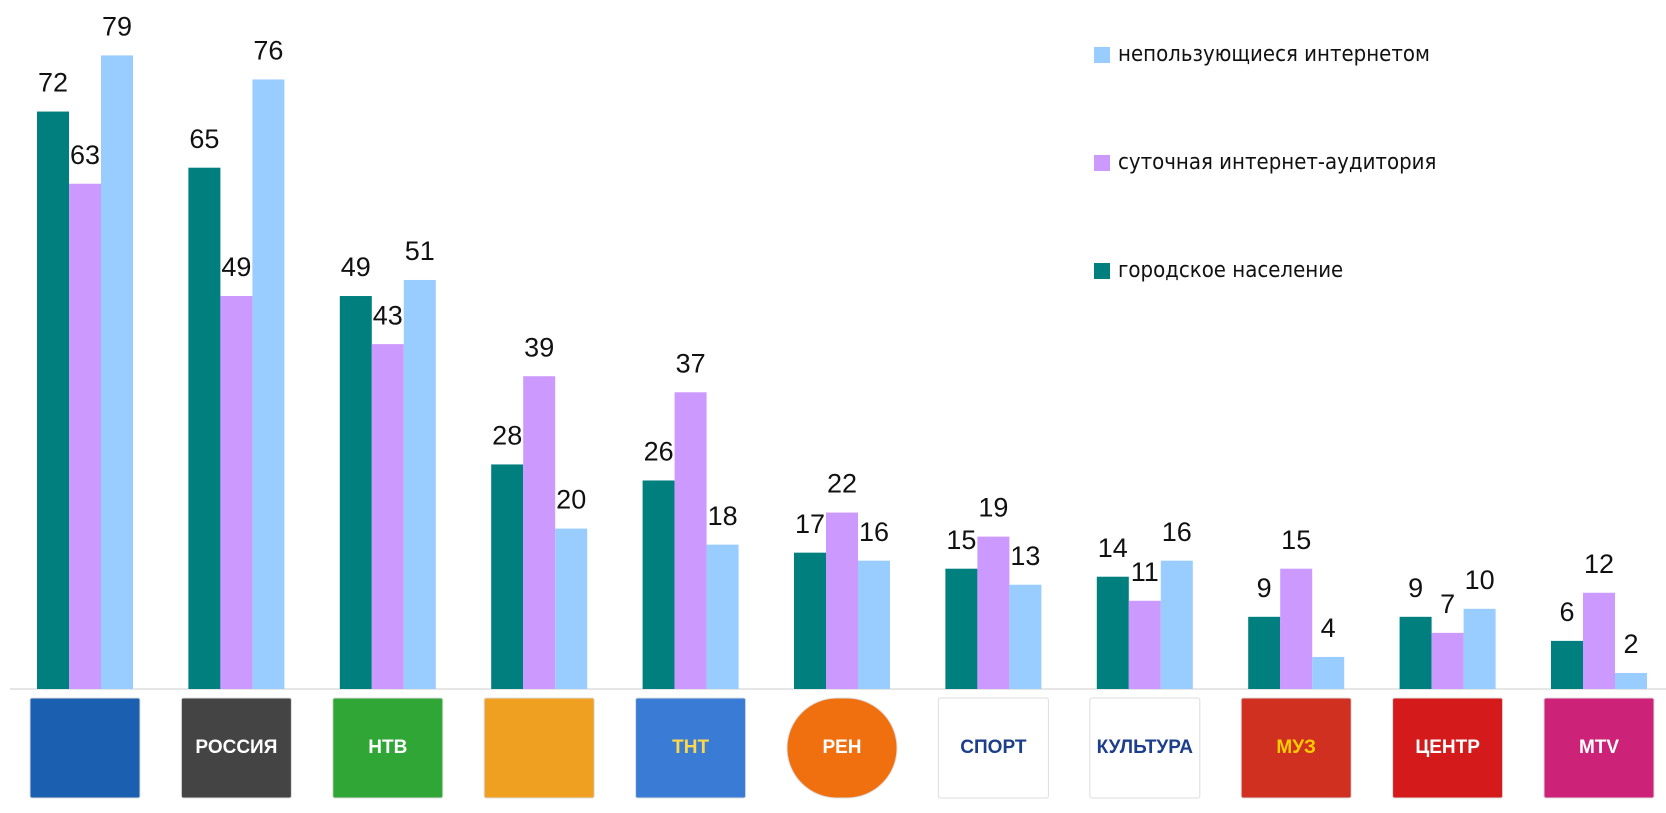  What do you see at coordinates (85, 155) in the screenshot?
I see `value-label: 63` at bounding box center [85, 155].